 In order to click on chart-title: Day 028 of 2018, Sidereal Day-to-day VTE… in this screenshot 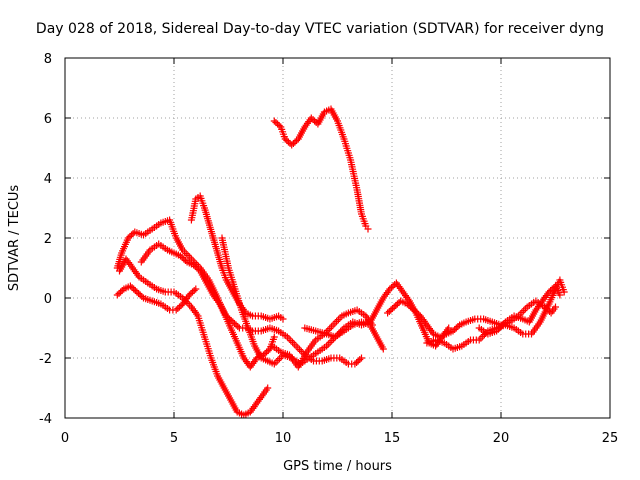, I will do `click(320, 29)`.